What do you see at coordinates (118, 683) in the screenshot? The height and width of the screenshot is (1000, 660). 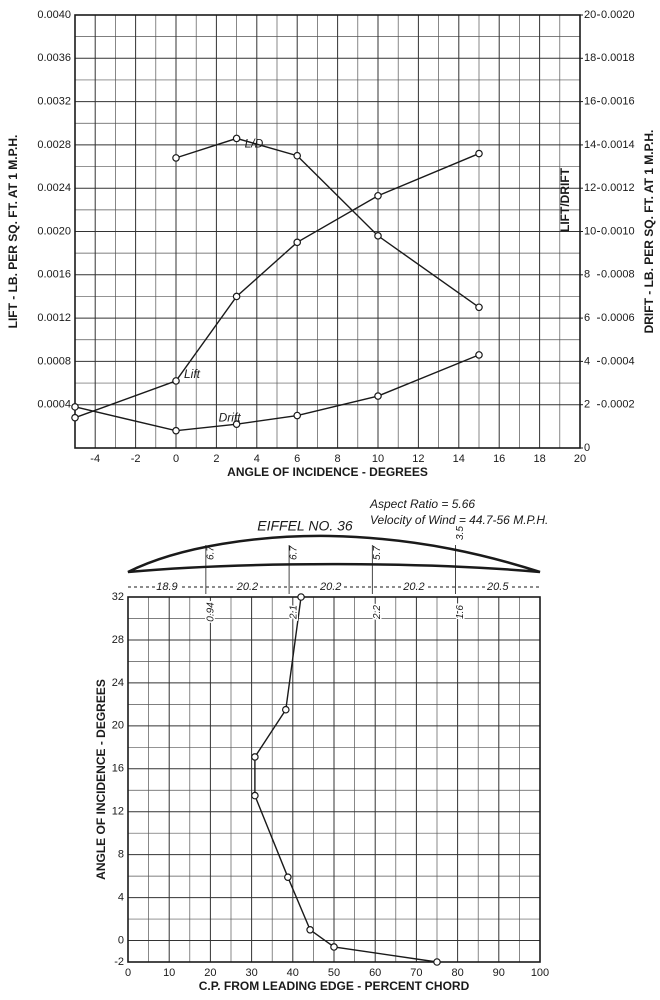 I see `y-tick-label: 24` at bounding box center [118, 683].